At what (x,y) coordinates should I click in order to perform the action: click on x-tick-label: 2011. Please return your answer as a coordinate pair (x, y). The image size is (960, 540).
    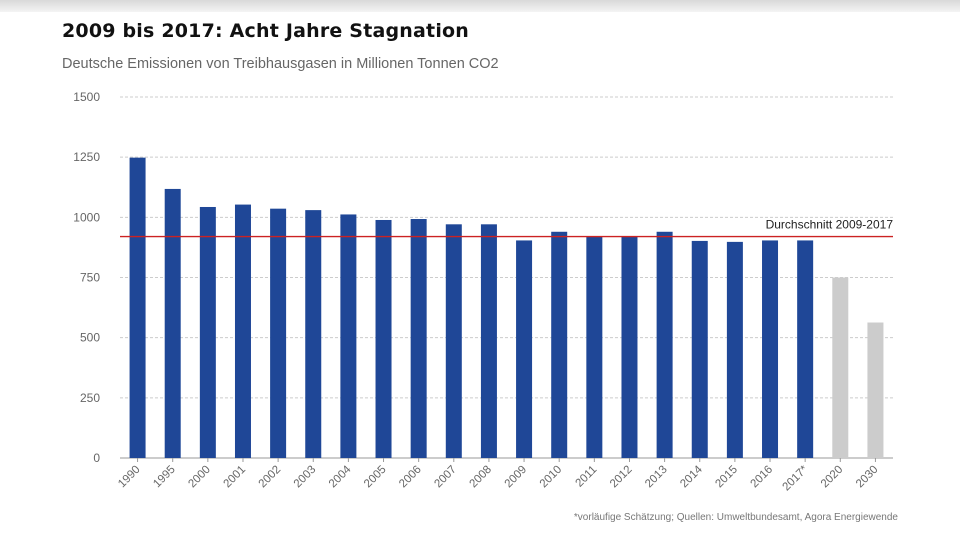
    Looking at the image, I should click on (586, 477).